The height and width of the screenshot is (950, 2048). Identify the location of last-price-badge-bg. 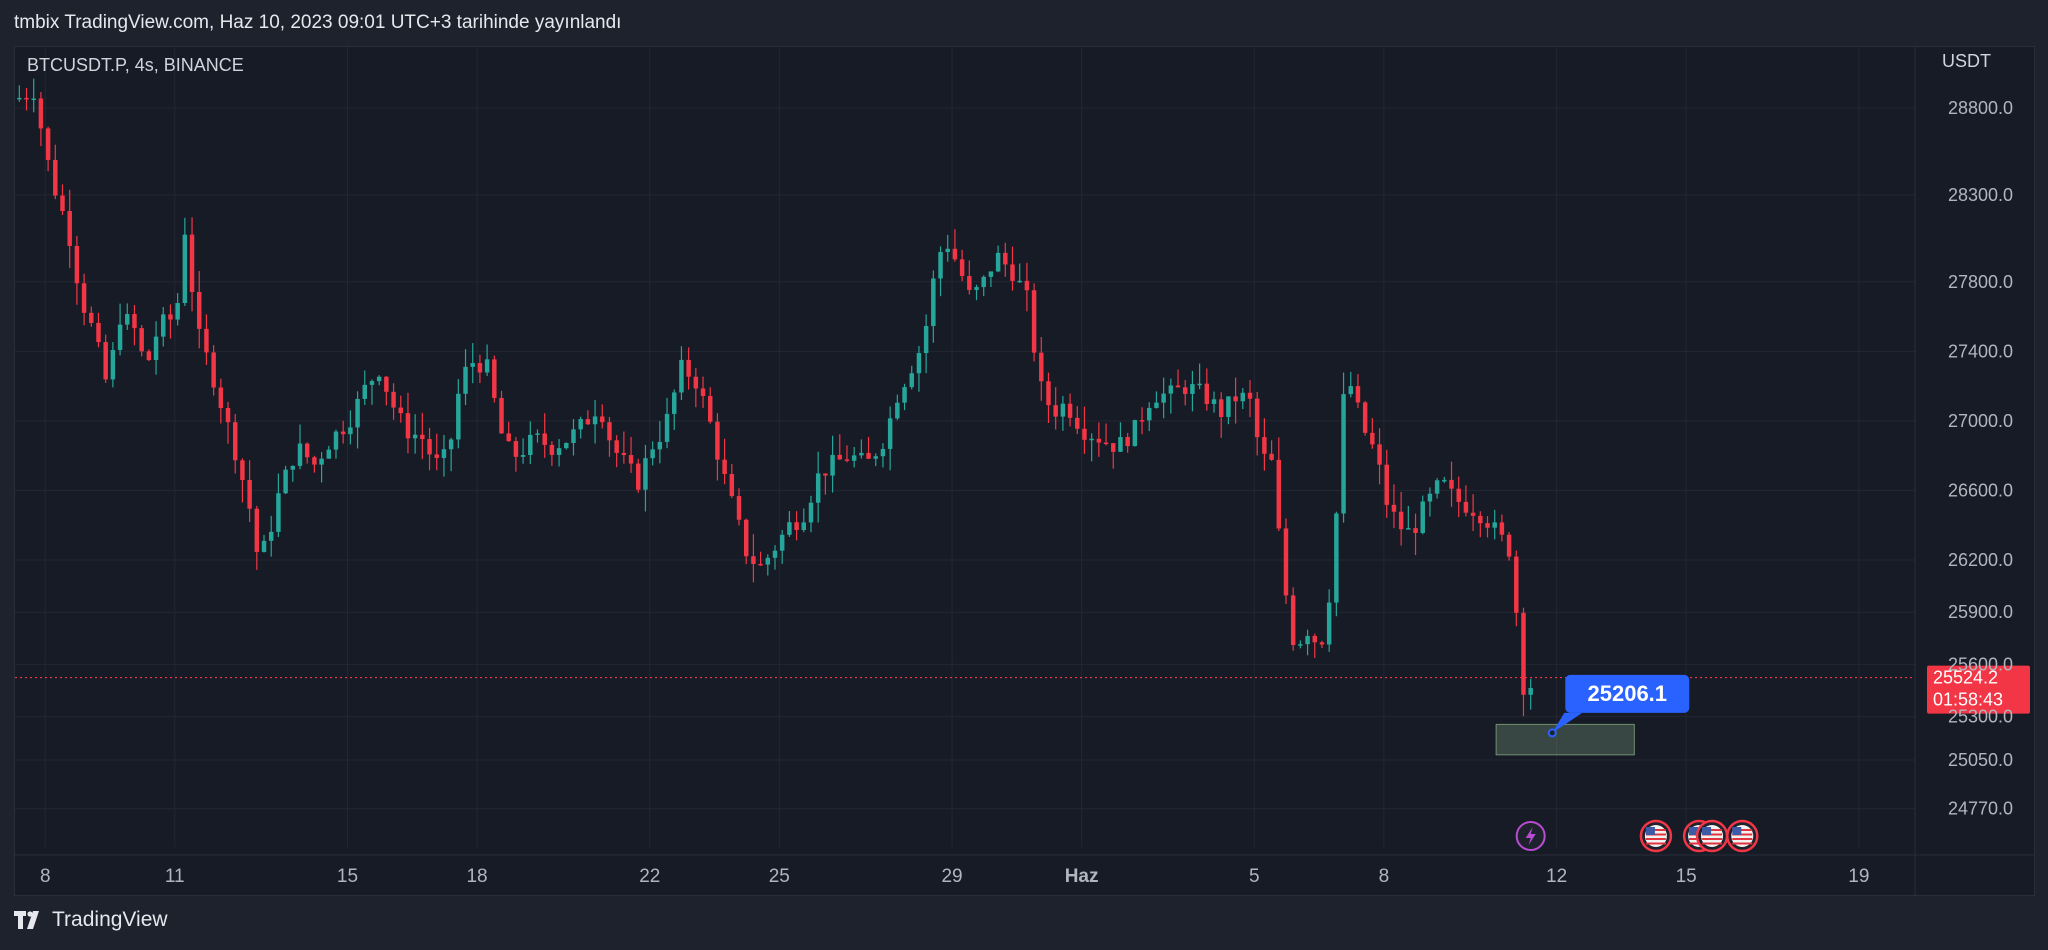
(1978, 689).